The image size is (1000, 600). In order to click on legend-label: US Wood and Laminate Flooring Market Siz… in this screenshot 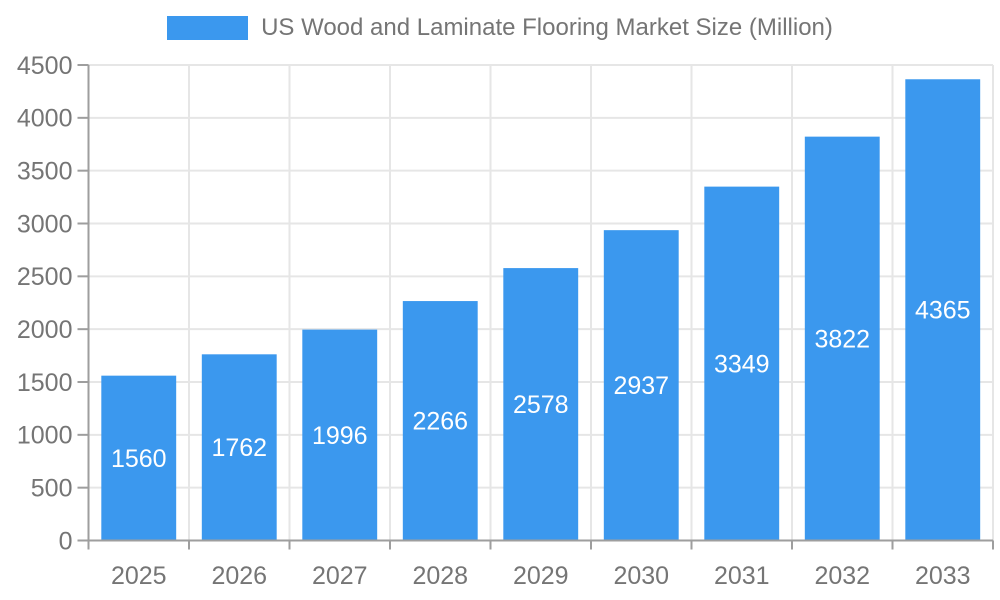, I will do `click(547, 27)`.